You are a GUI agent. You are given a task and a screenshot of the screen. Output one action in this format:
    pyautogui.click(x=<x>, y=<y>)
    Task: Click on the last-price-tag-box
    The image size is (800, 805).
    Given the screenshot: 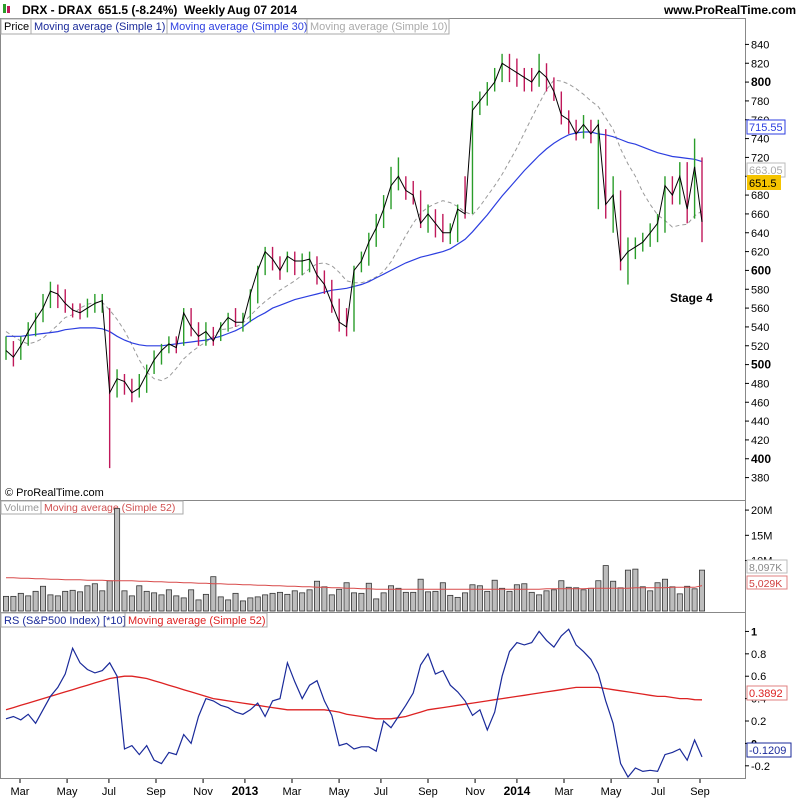 What is the action you would take?
    pyautogui.click(x=764, y=182)
    